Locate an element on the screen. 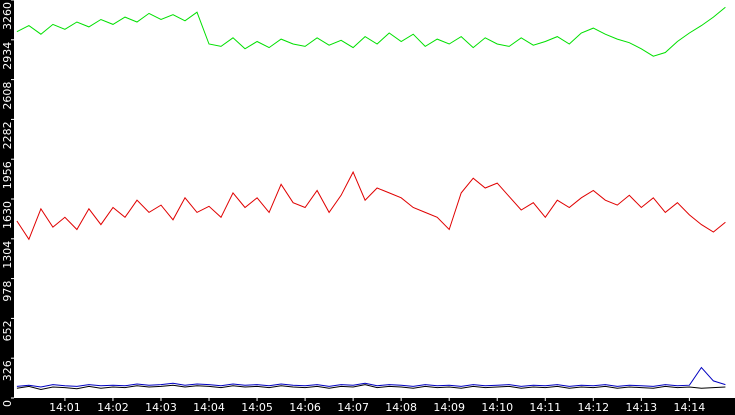 This screenshot has height=415, width=735. x-tick-label: 14:05 is located at coordinates (257, 407).